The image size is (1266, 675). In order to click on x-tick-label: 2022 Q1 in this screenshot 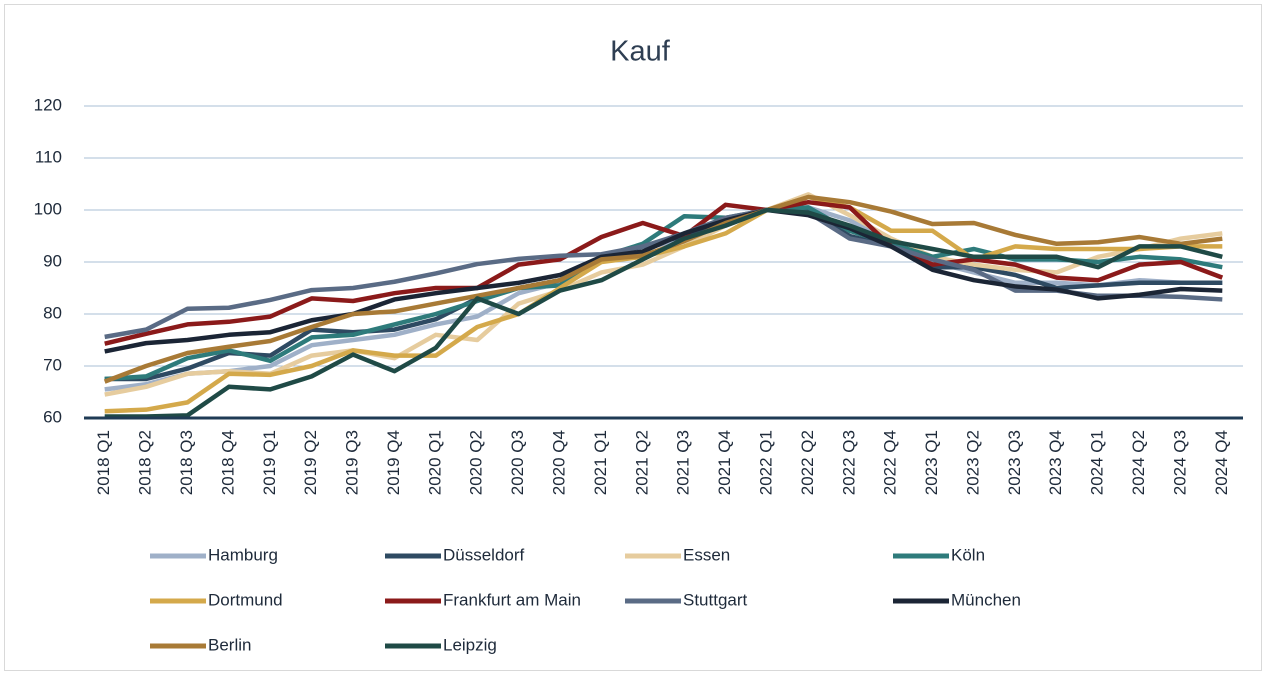, I will do `click(765, 462)`.